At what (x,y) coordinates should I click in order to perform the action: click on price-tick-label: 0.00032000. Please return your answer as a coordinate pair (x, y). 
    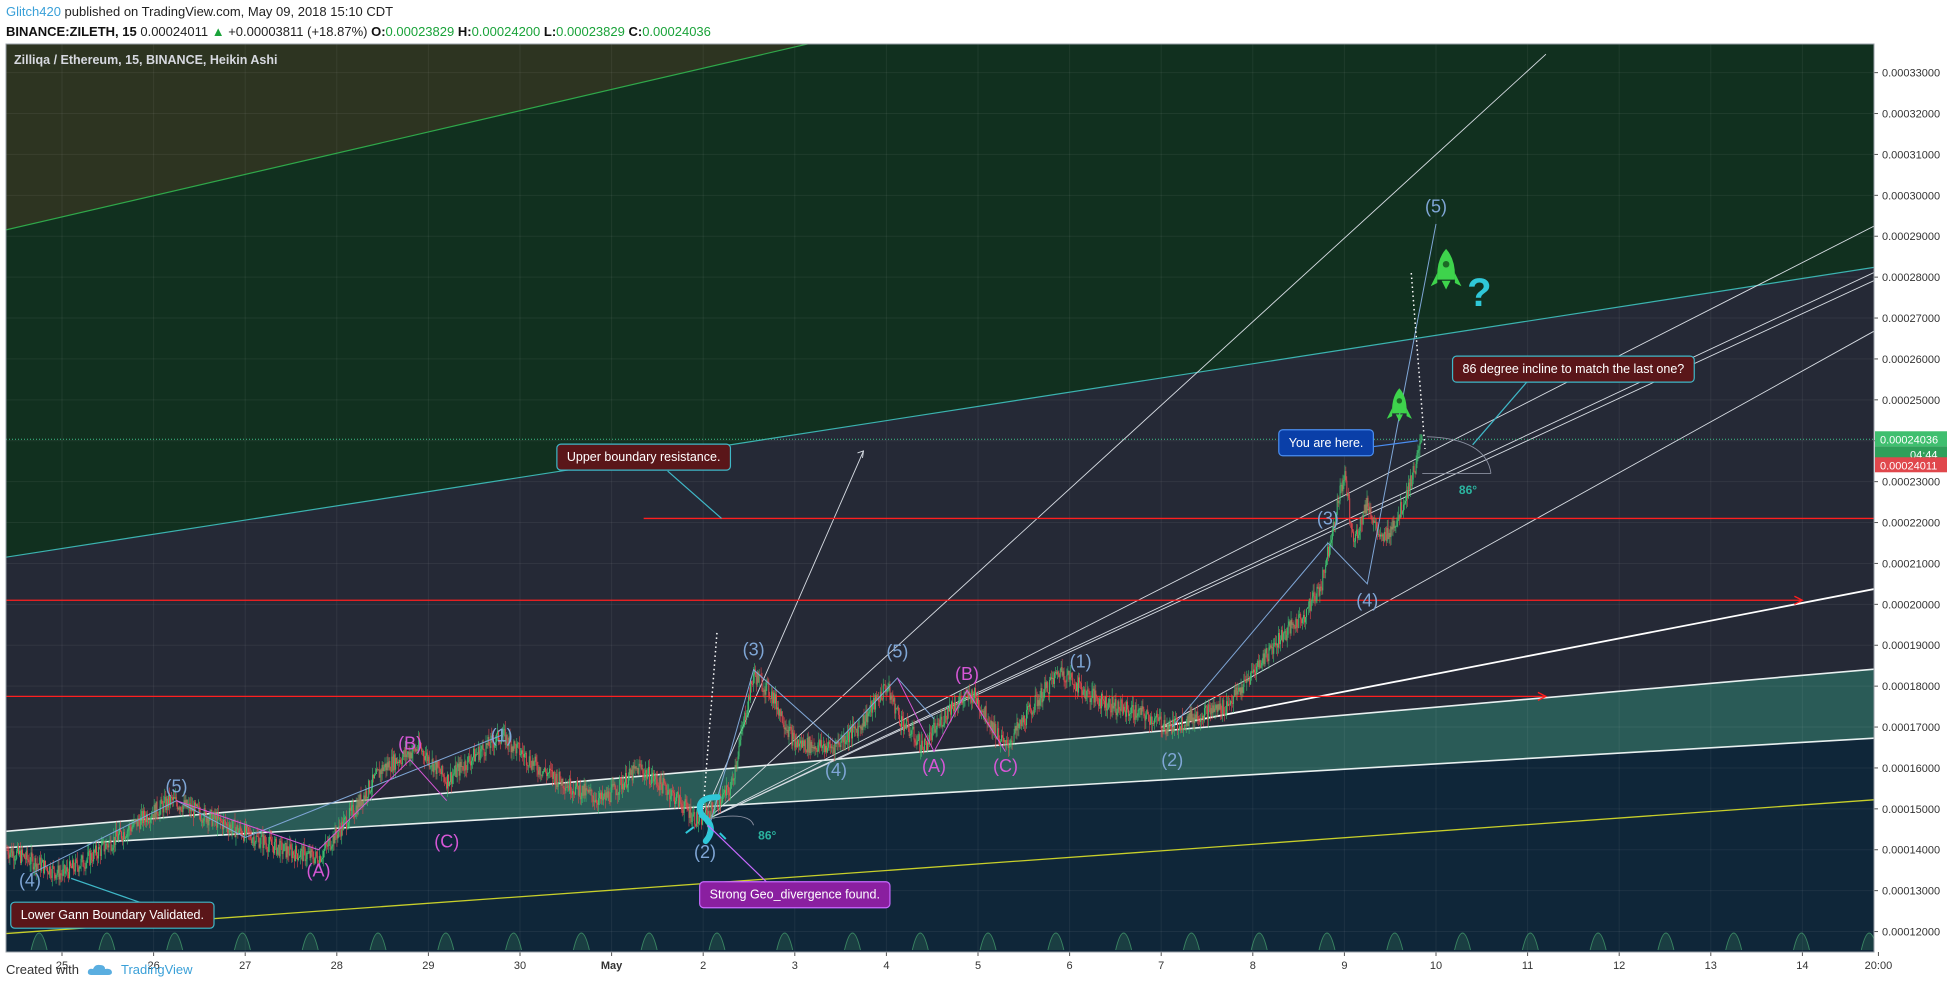
    Looking at the image, I should click on (1911, 115).